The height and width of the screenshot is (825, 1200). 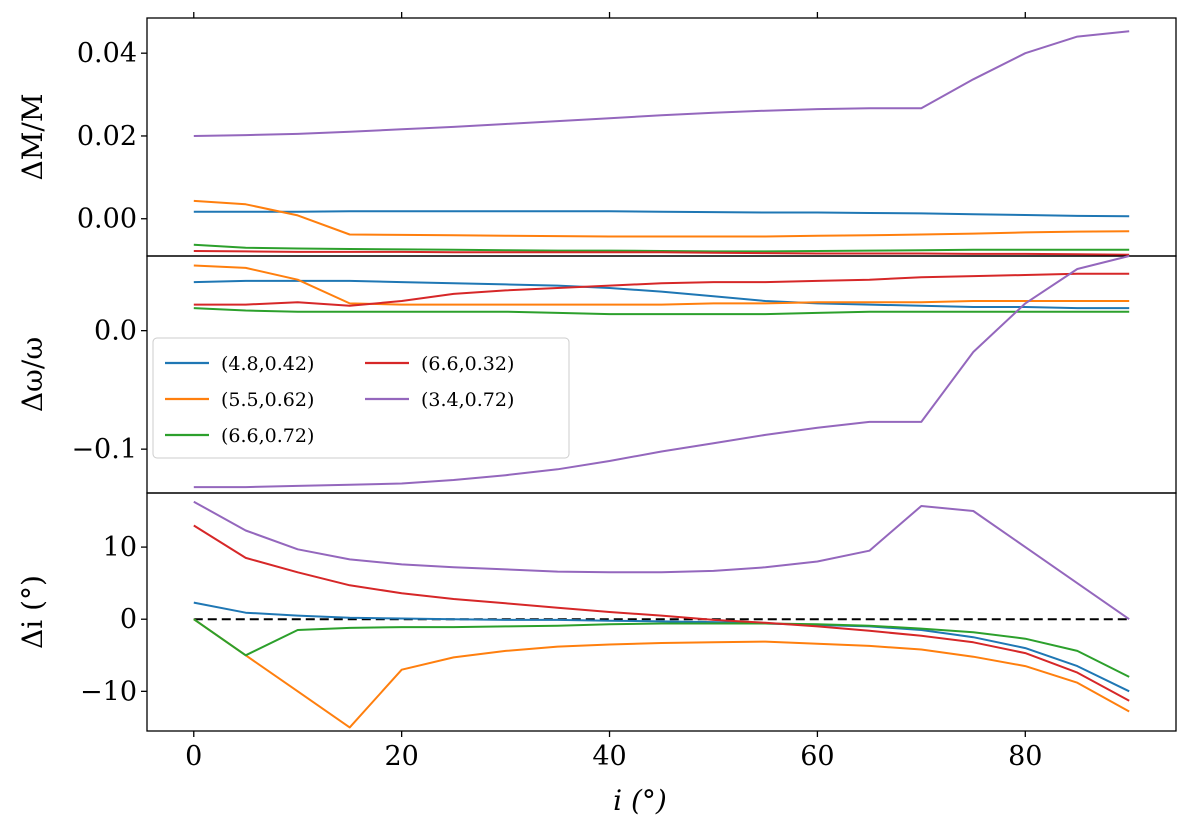 What do you see at coordinates (128, 619) in the screenshot?
I see `y-tick-label: 0` at bounding box center [128, 619].